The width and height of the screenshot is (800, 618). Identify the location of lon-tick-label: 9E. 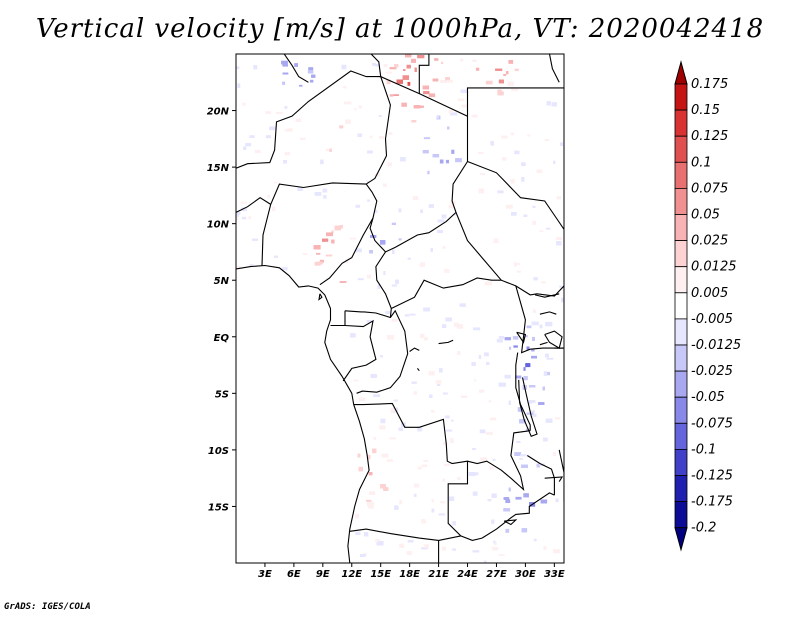
(323, 574).